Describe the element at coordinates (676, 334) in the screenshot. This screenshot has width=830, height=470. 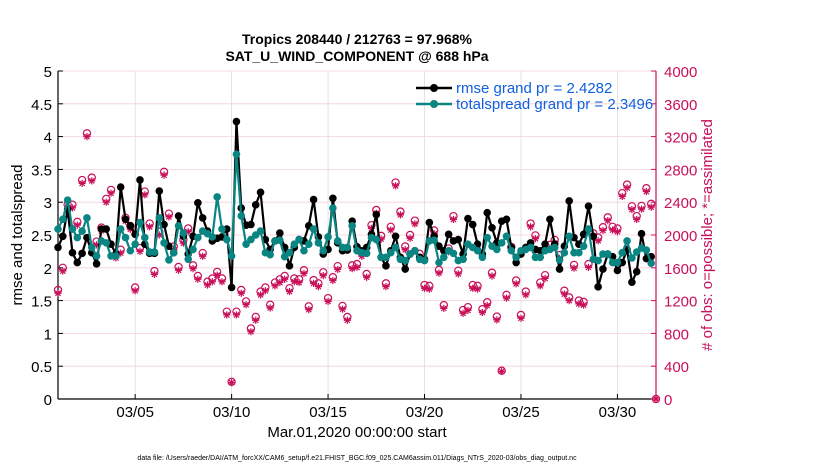
I see `right-y-tick-label: 800` at that location.